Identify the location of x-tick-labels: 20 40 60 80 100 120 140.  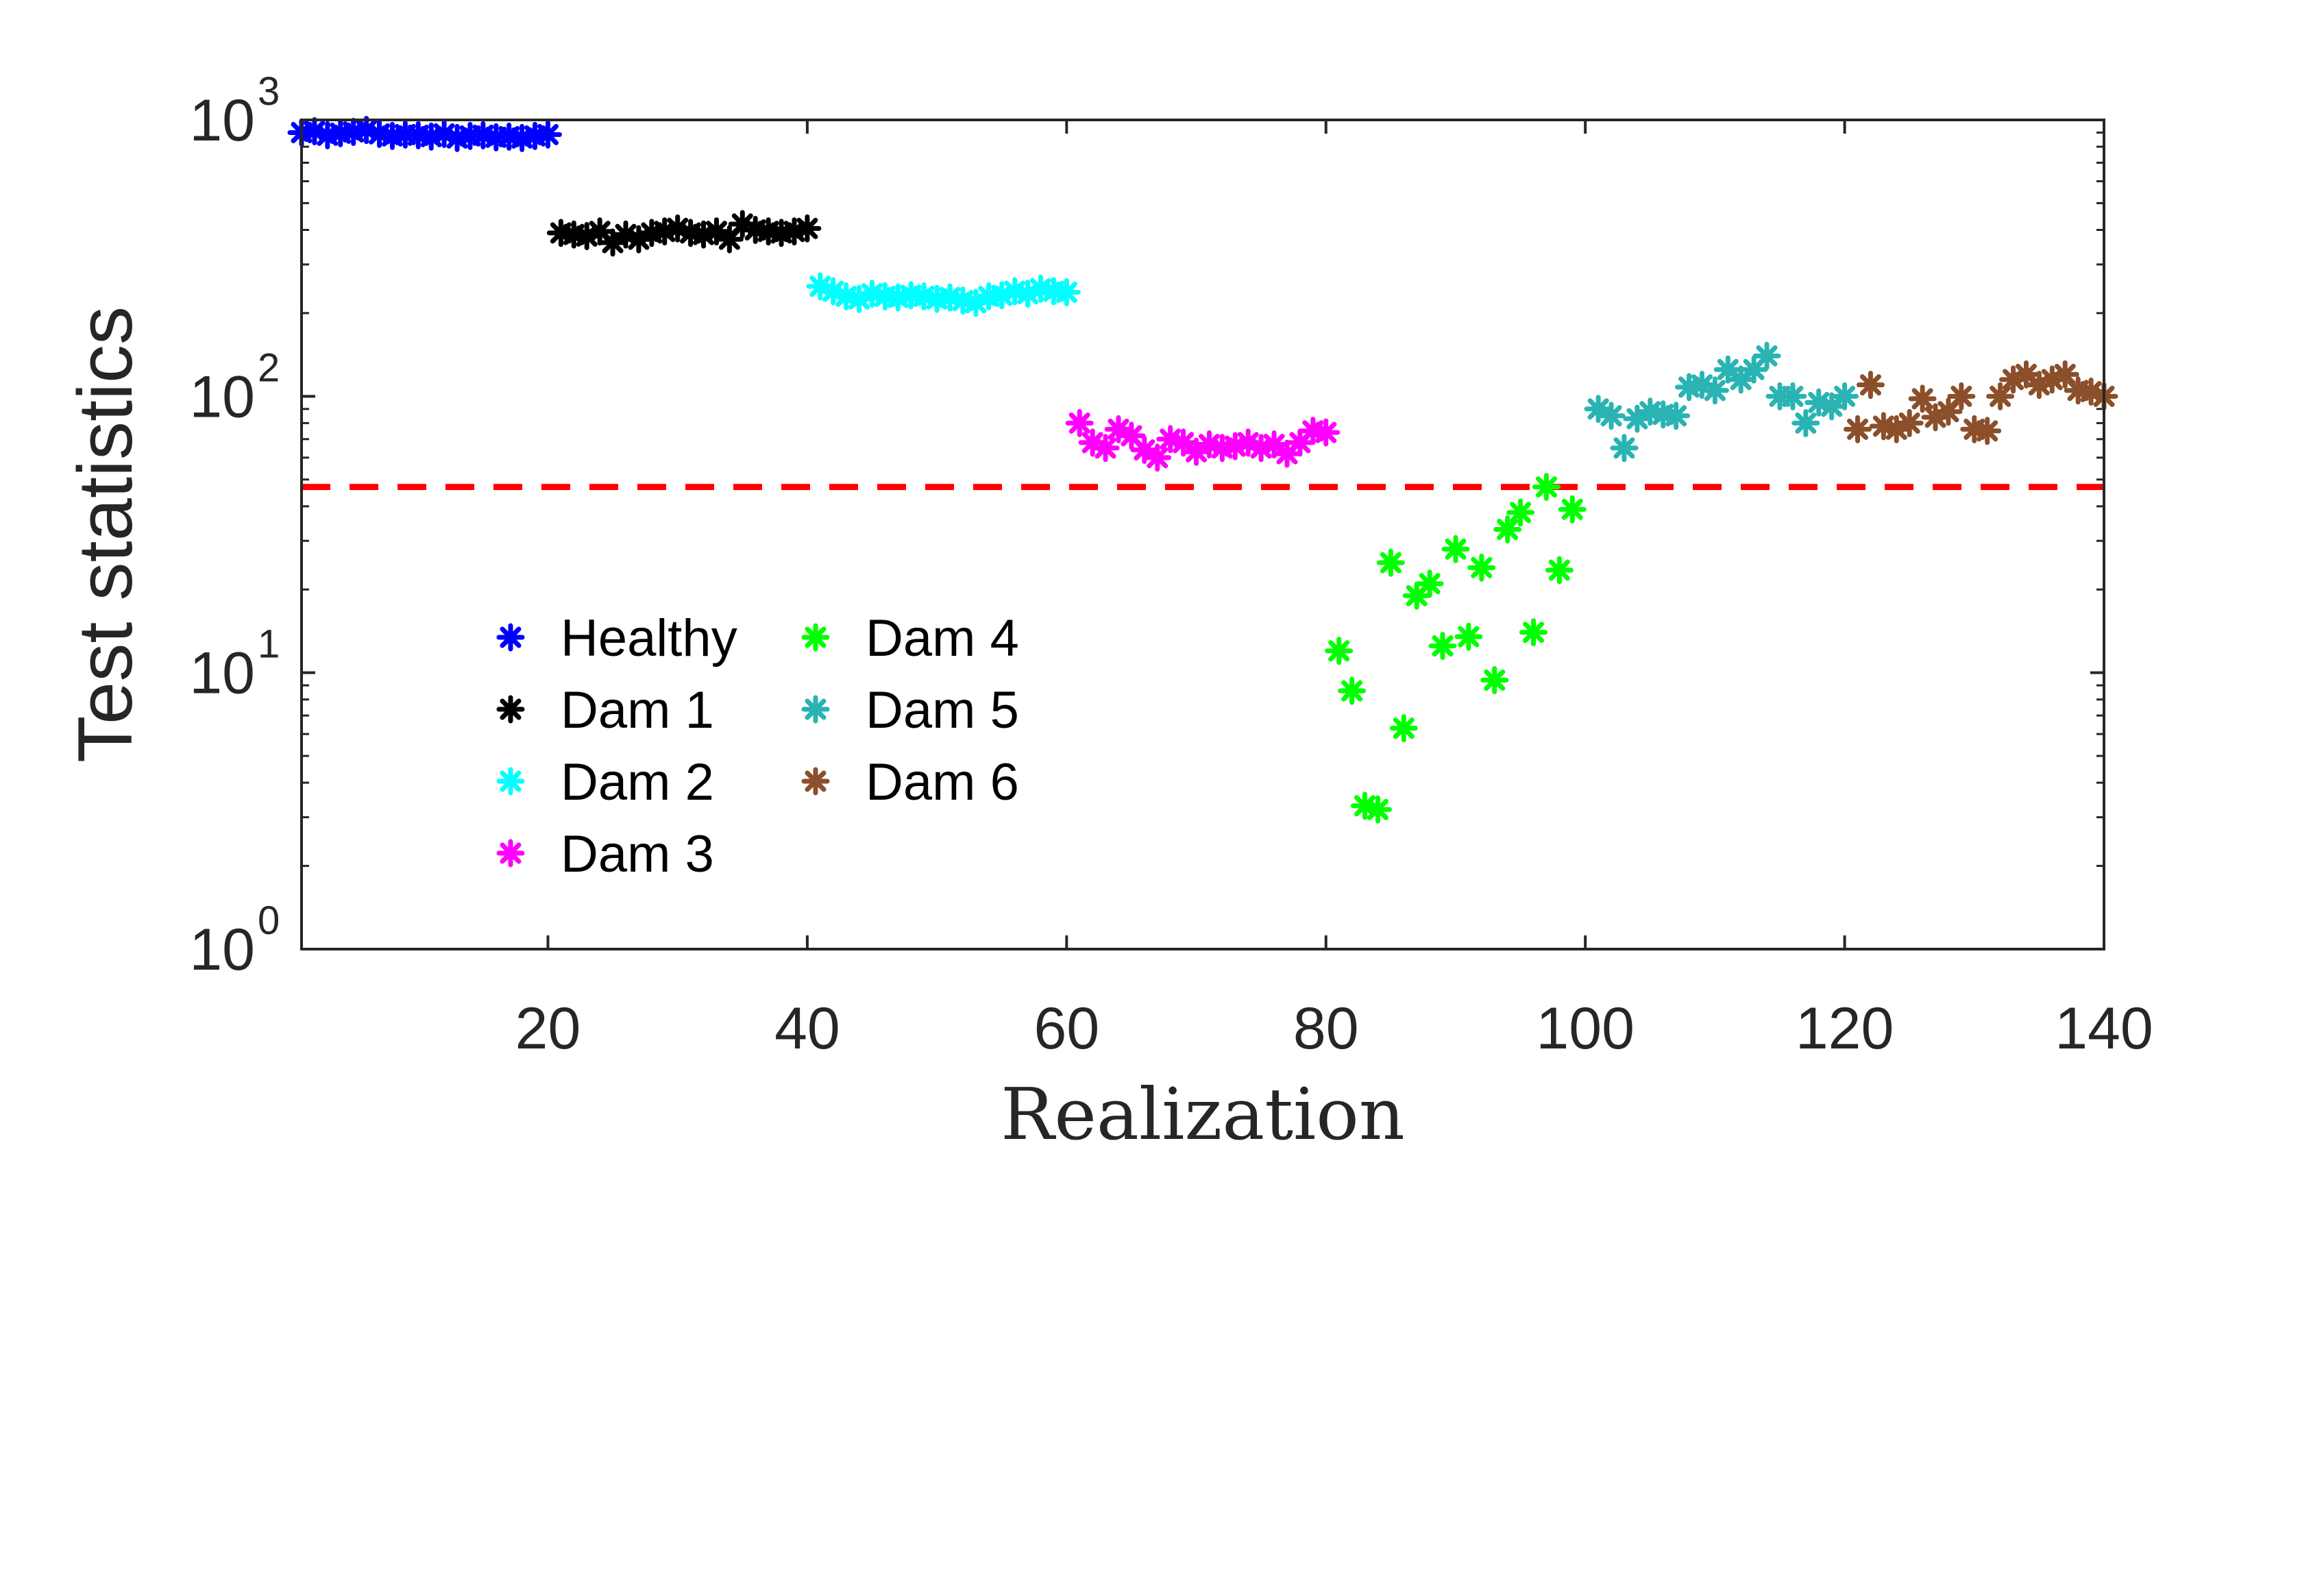
(1334, 1028).